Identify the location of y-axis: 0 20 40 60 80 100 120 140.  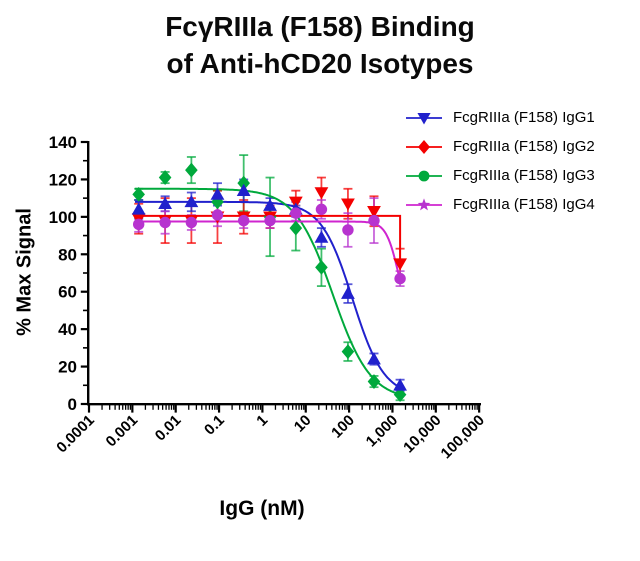
(68, 273).